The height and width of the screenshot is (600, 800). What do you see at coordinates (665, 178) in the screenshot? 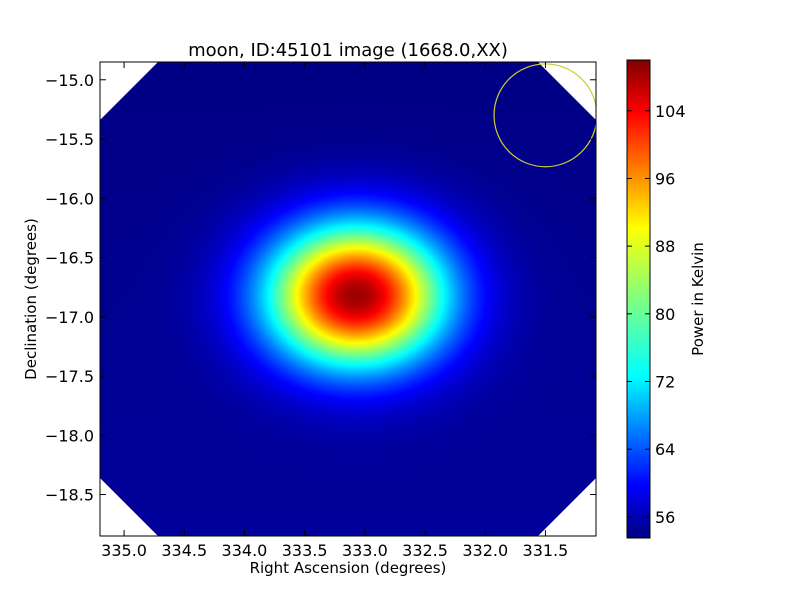
I see `colorbar-tick-label: 96` at bounding box center [665, 178].